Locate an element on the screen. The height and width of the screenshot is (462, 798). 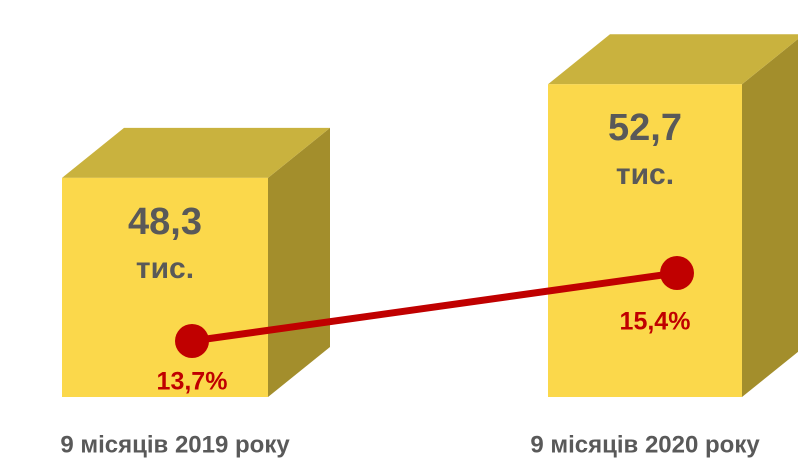
line-value-label: 15,4% is located at coordinates (655, 322).